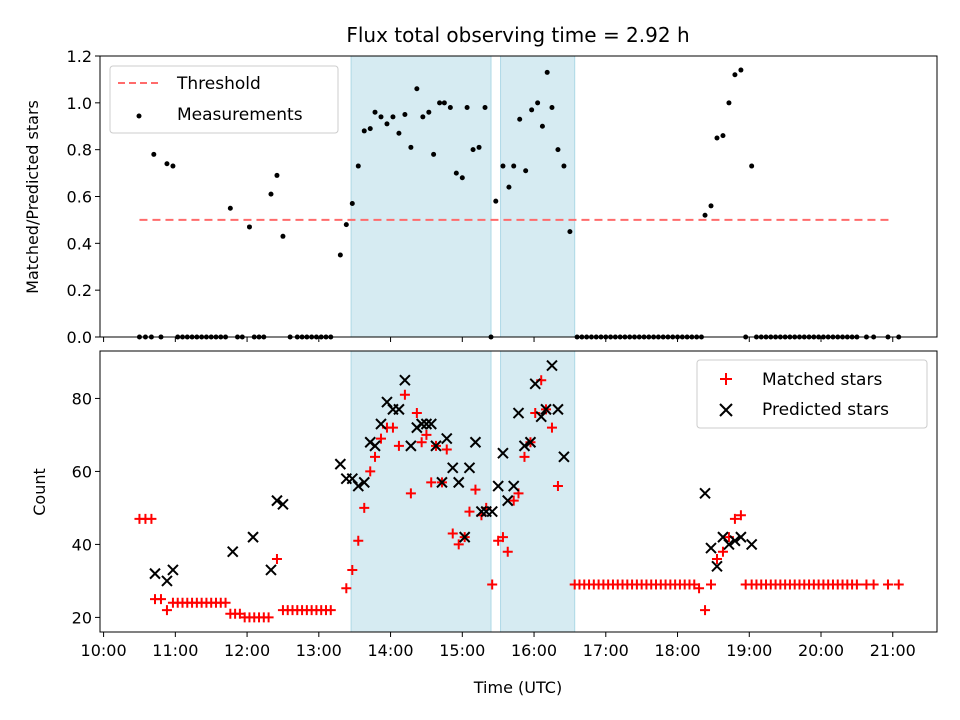 The width and height of the screenshot is (960, 720). I want to click on y-tick-label: 0.2, so click(79, 290).